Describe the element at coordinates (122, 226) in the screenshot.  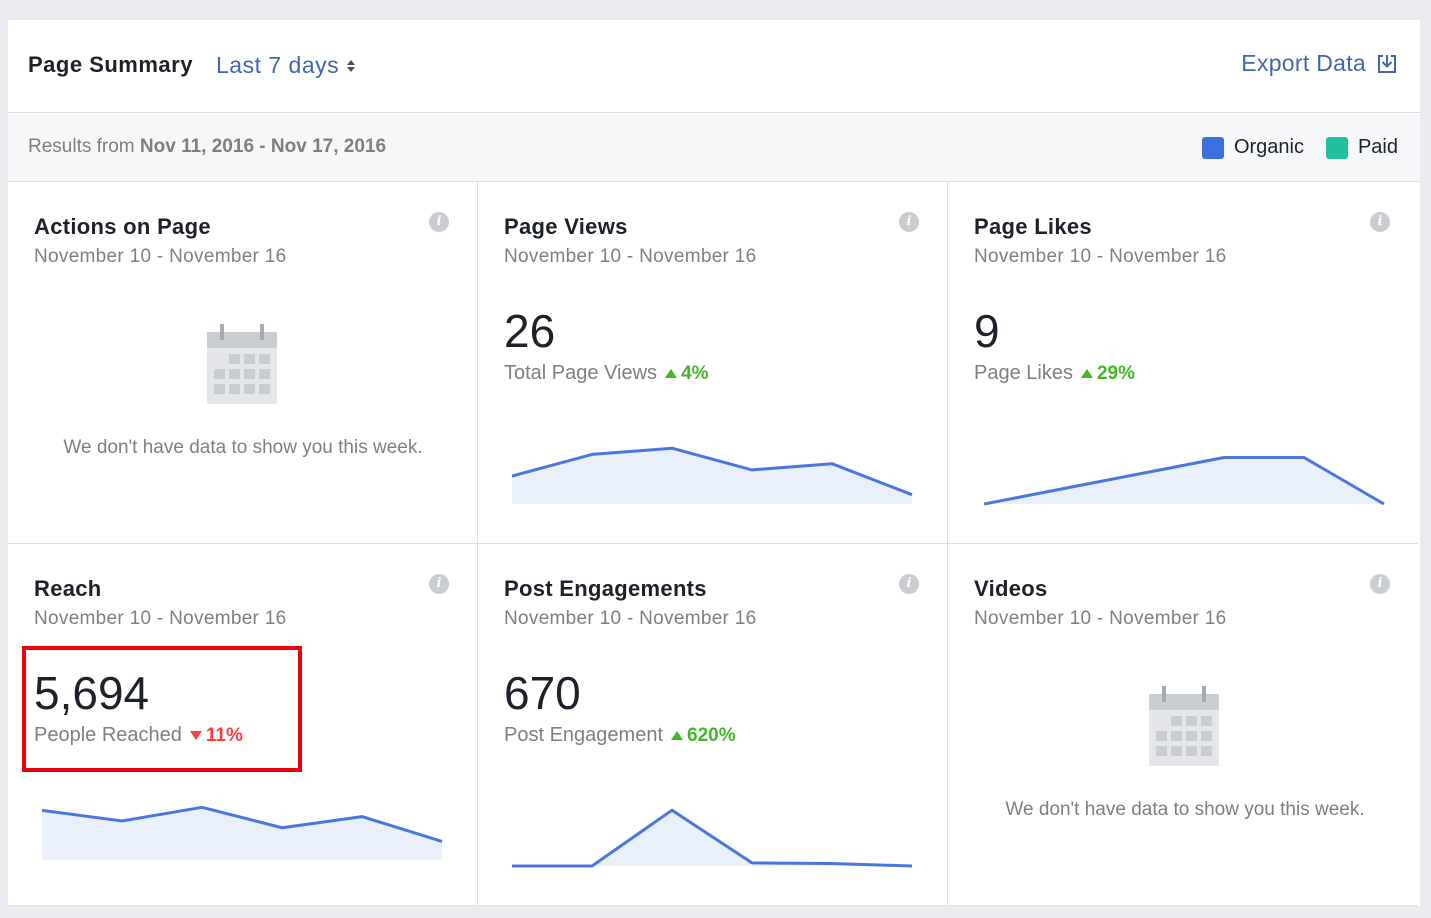
I see `card-title: Actions on Page` at that location.